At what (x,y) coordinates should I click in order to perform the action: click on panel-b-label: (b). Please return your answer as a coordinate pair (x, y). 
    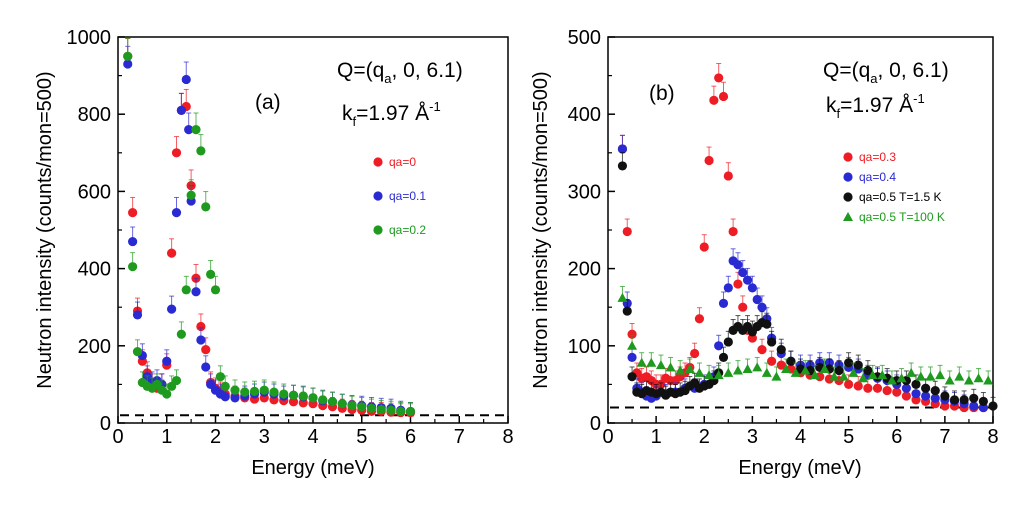
    Looking at the image, I should click on (662, 93).